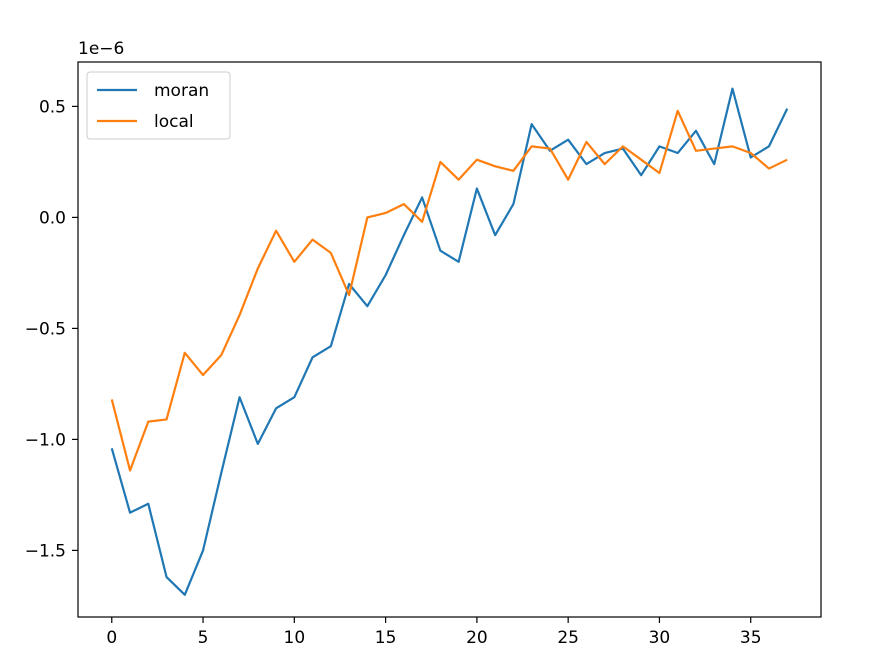  I want to click on y-offset-label: 1e−6, so click(101, 49).